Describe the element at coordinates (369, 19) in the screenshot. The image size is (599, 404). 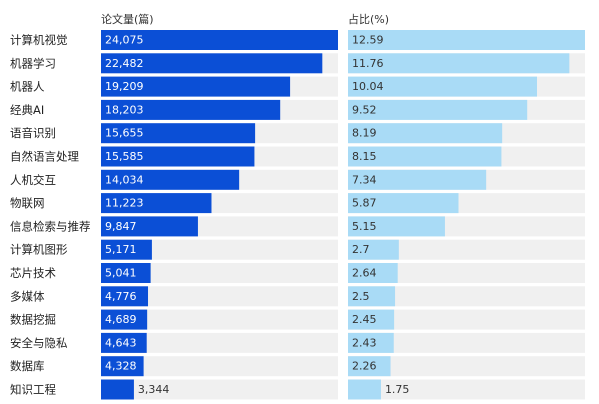
I see `share-header: 占比(%)` at that location.